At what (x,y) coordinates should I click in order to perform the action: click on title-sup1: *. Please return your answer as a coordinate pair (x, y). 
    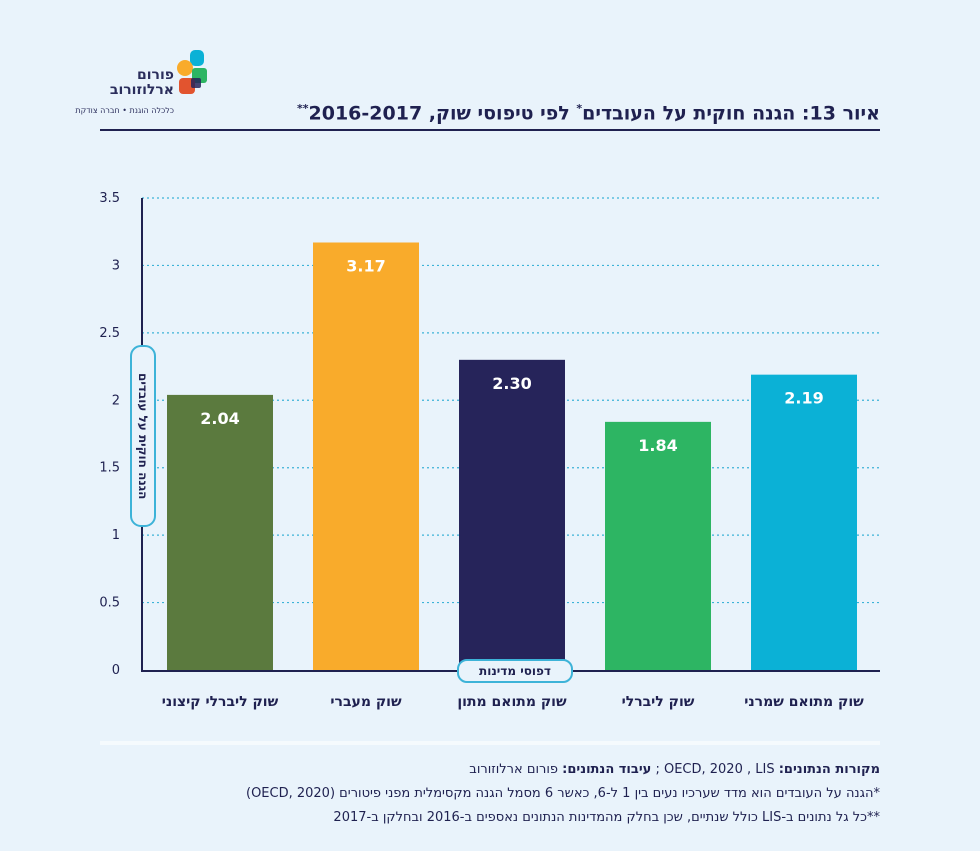
    Looking at the image, I should click on (579, 108).